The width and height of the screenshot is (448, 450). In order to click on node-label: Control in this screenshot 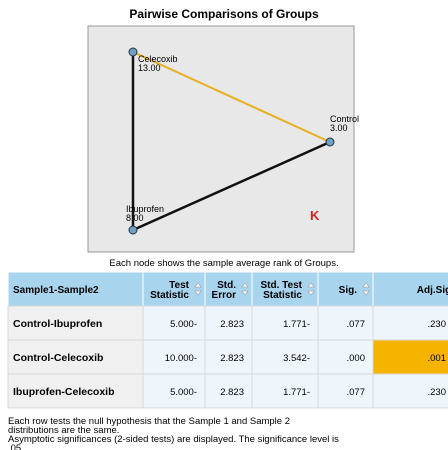, I will do `click(344, 119)`.